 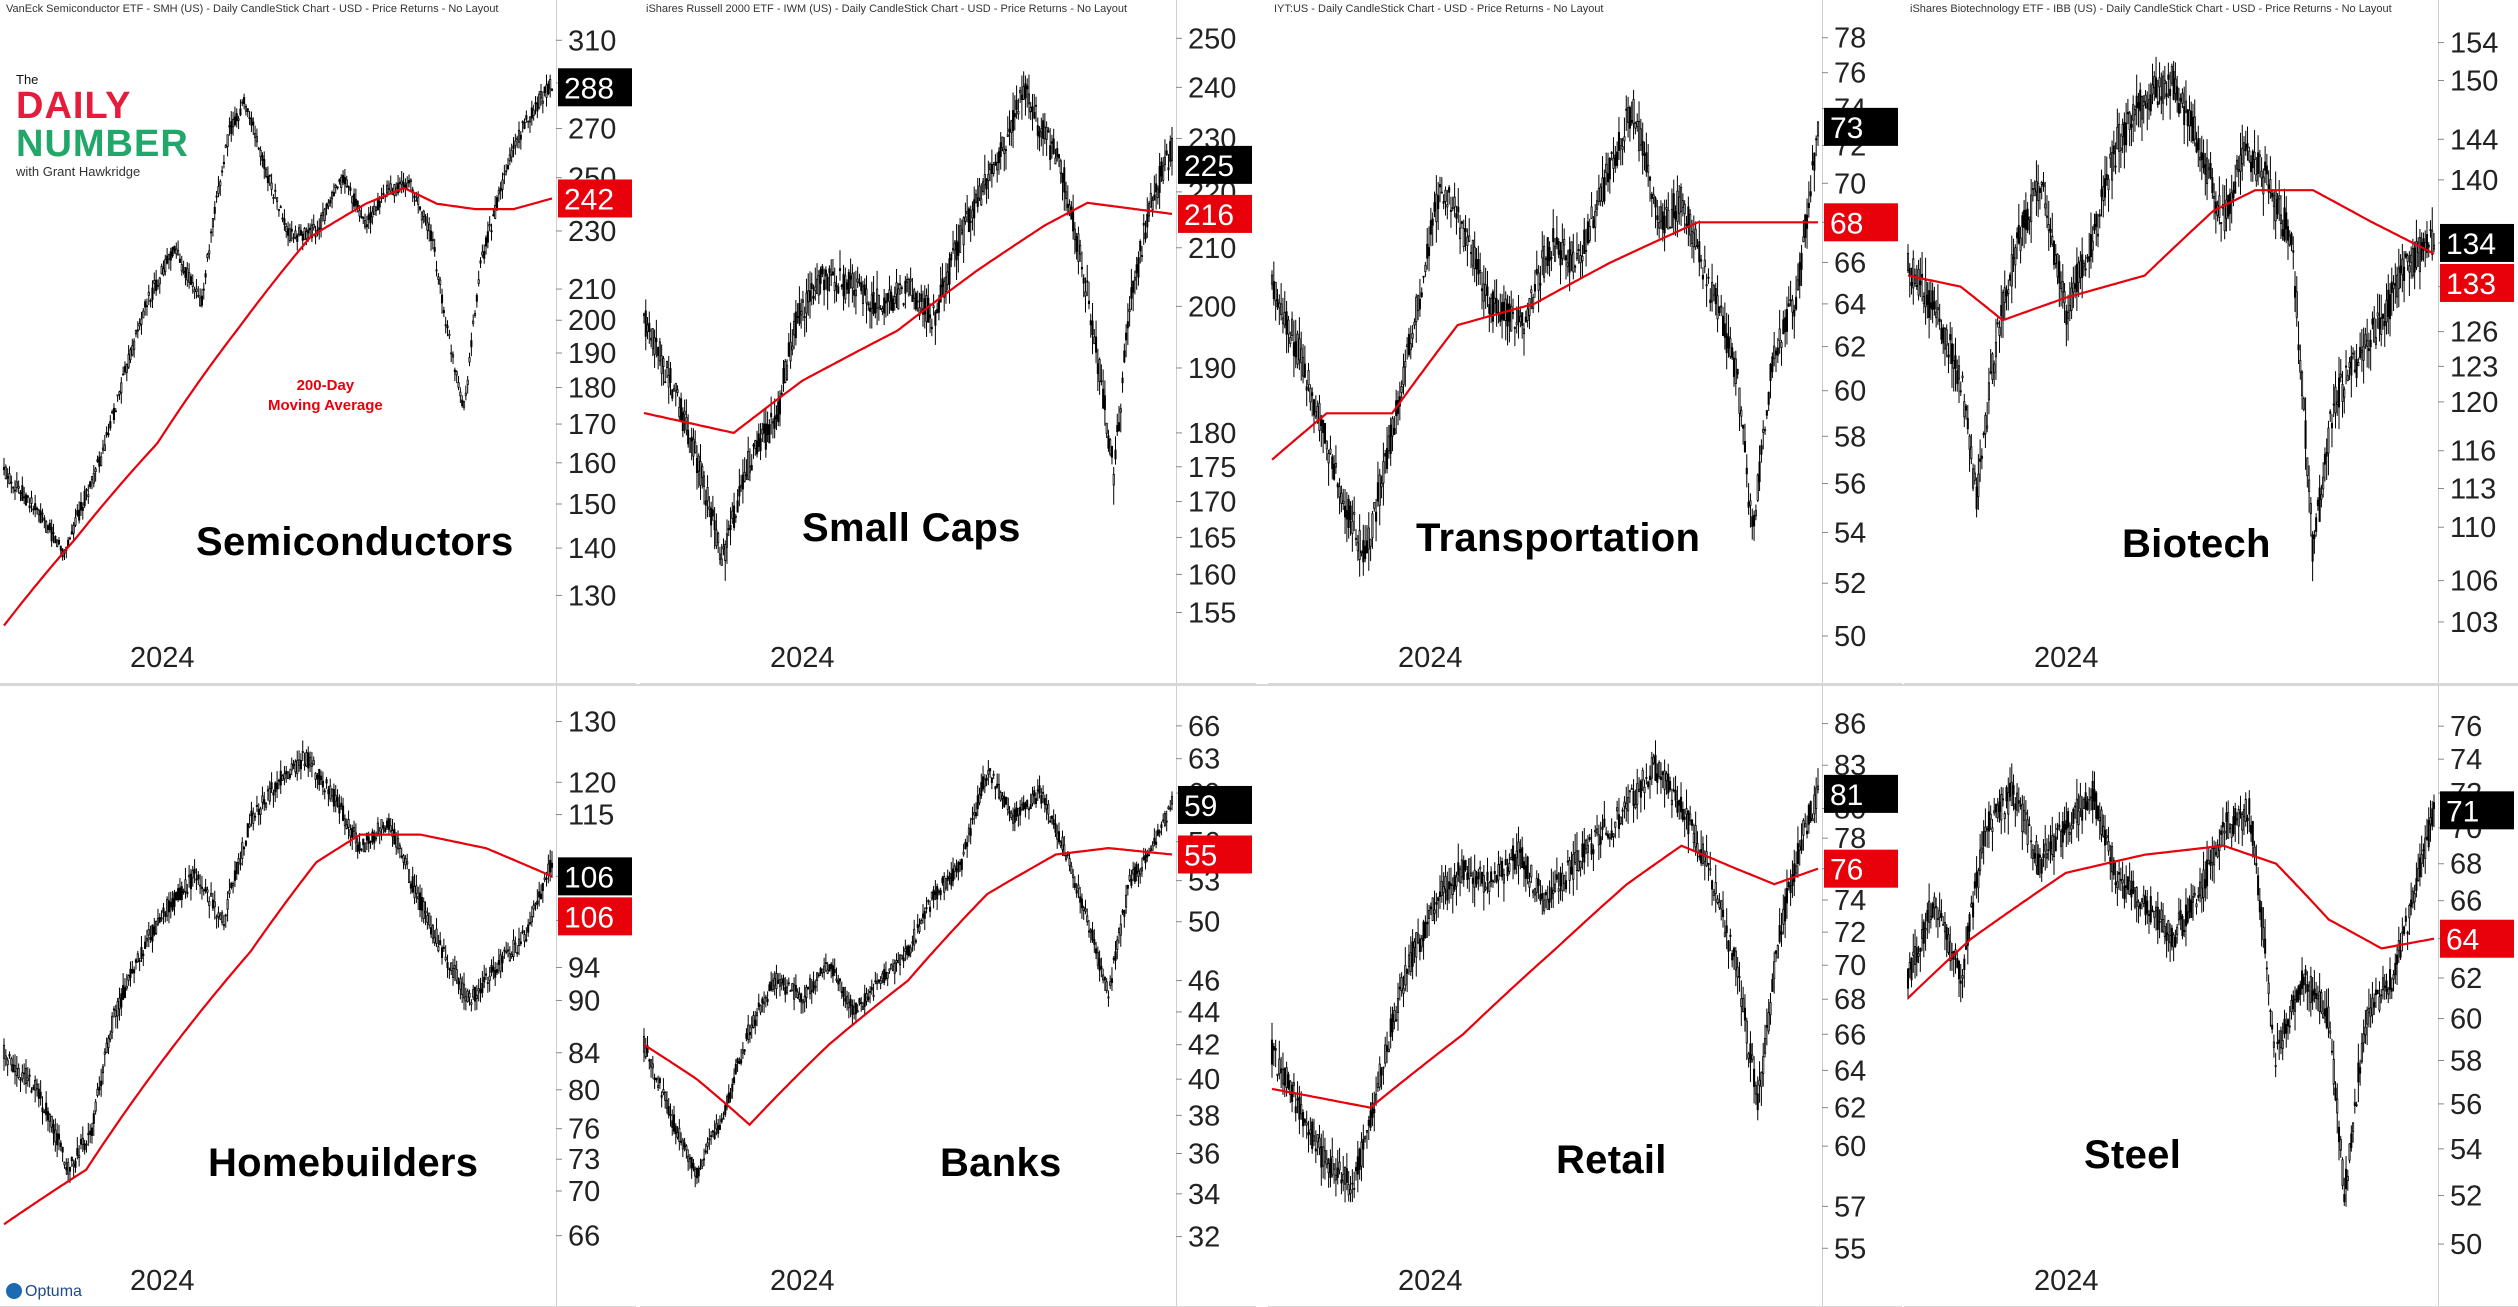 What do you see at coordinates (1850, 392) in the screenshot?
I see `y-tick-label: 60` at bounding box center [1850, 392].